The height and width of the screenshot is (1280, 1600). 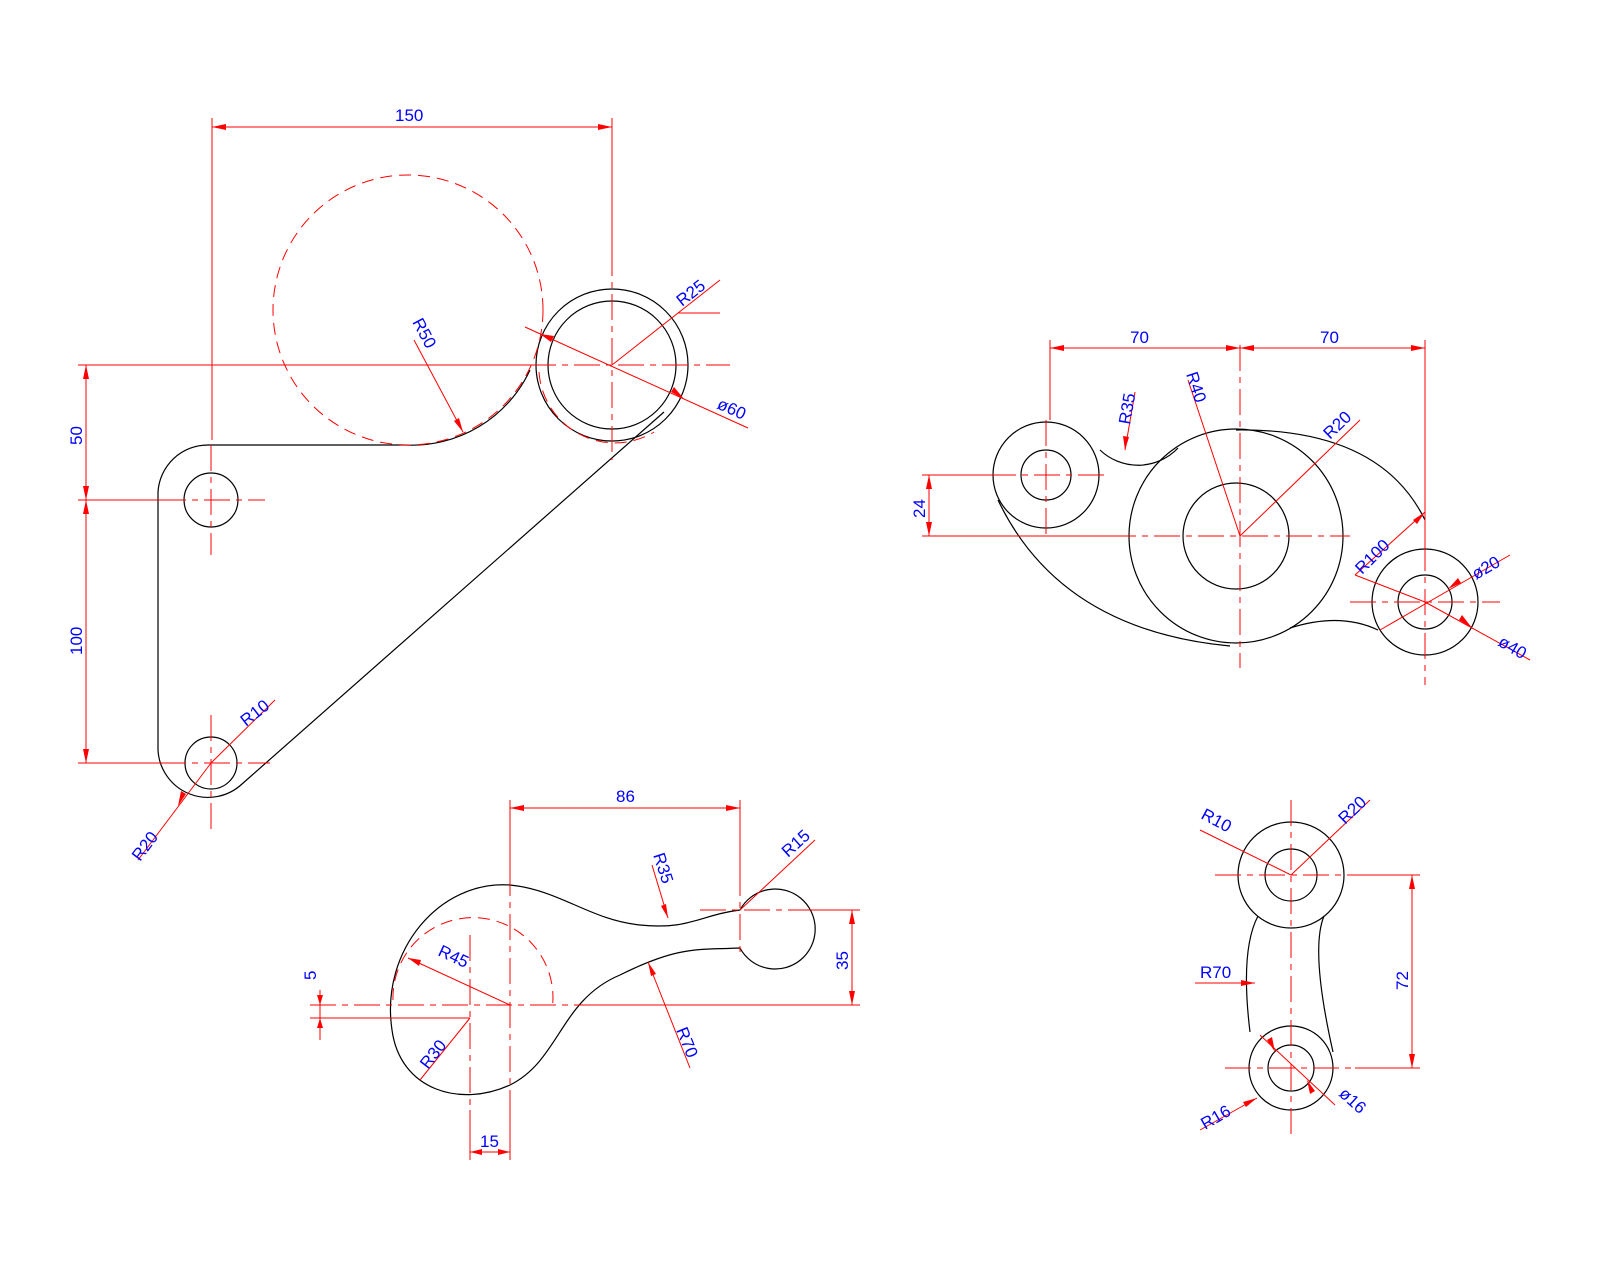 What do you see at coordinates (423, 333) in the screenshot?
I see `dim-r50: R50` at bounding box center [423, 333].